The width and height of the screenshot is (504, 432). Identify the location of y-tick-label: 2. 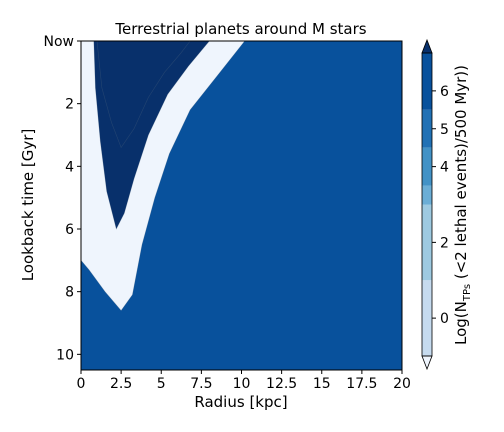
(69, 105).